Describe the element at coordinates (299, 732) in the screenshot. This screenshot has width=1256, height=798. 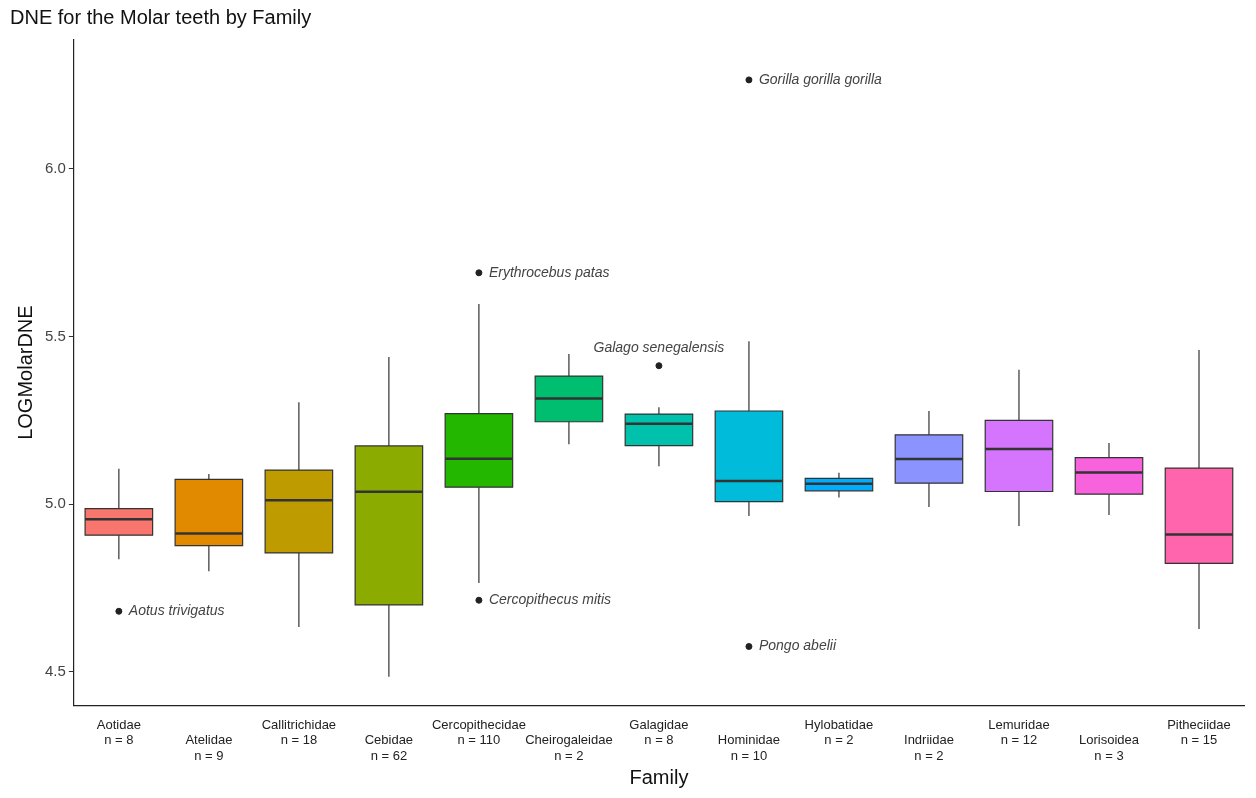
I see `x-tick-label: Callitrichidae n = 18` at that location.